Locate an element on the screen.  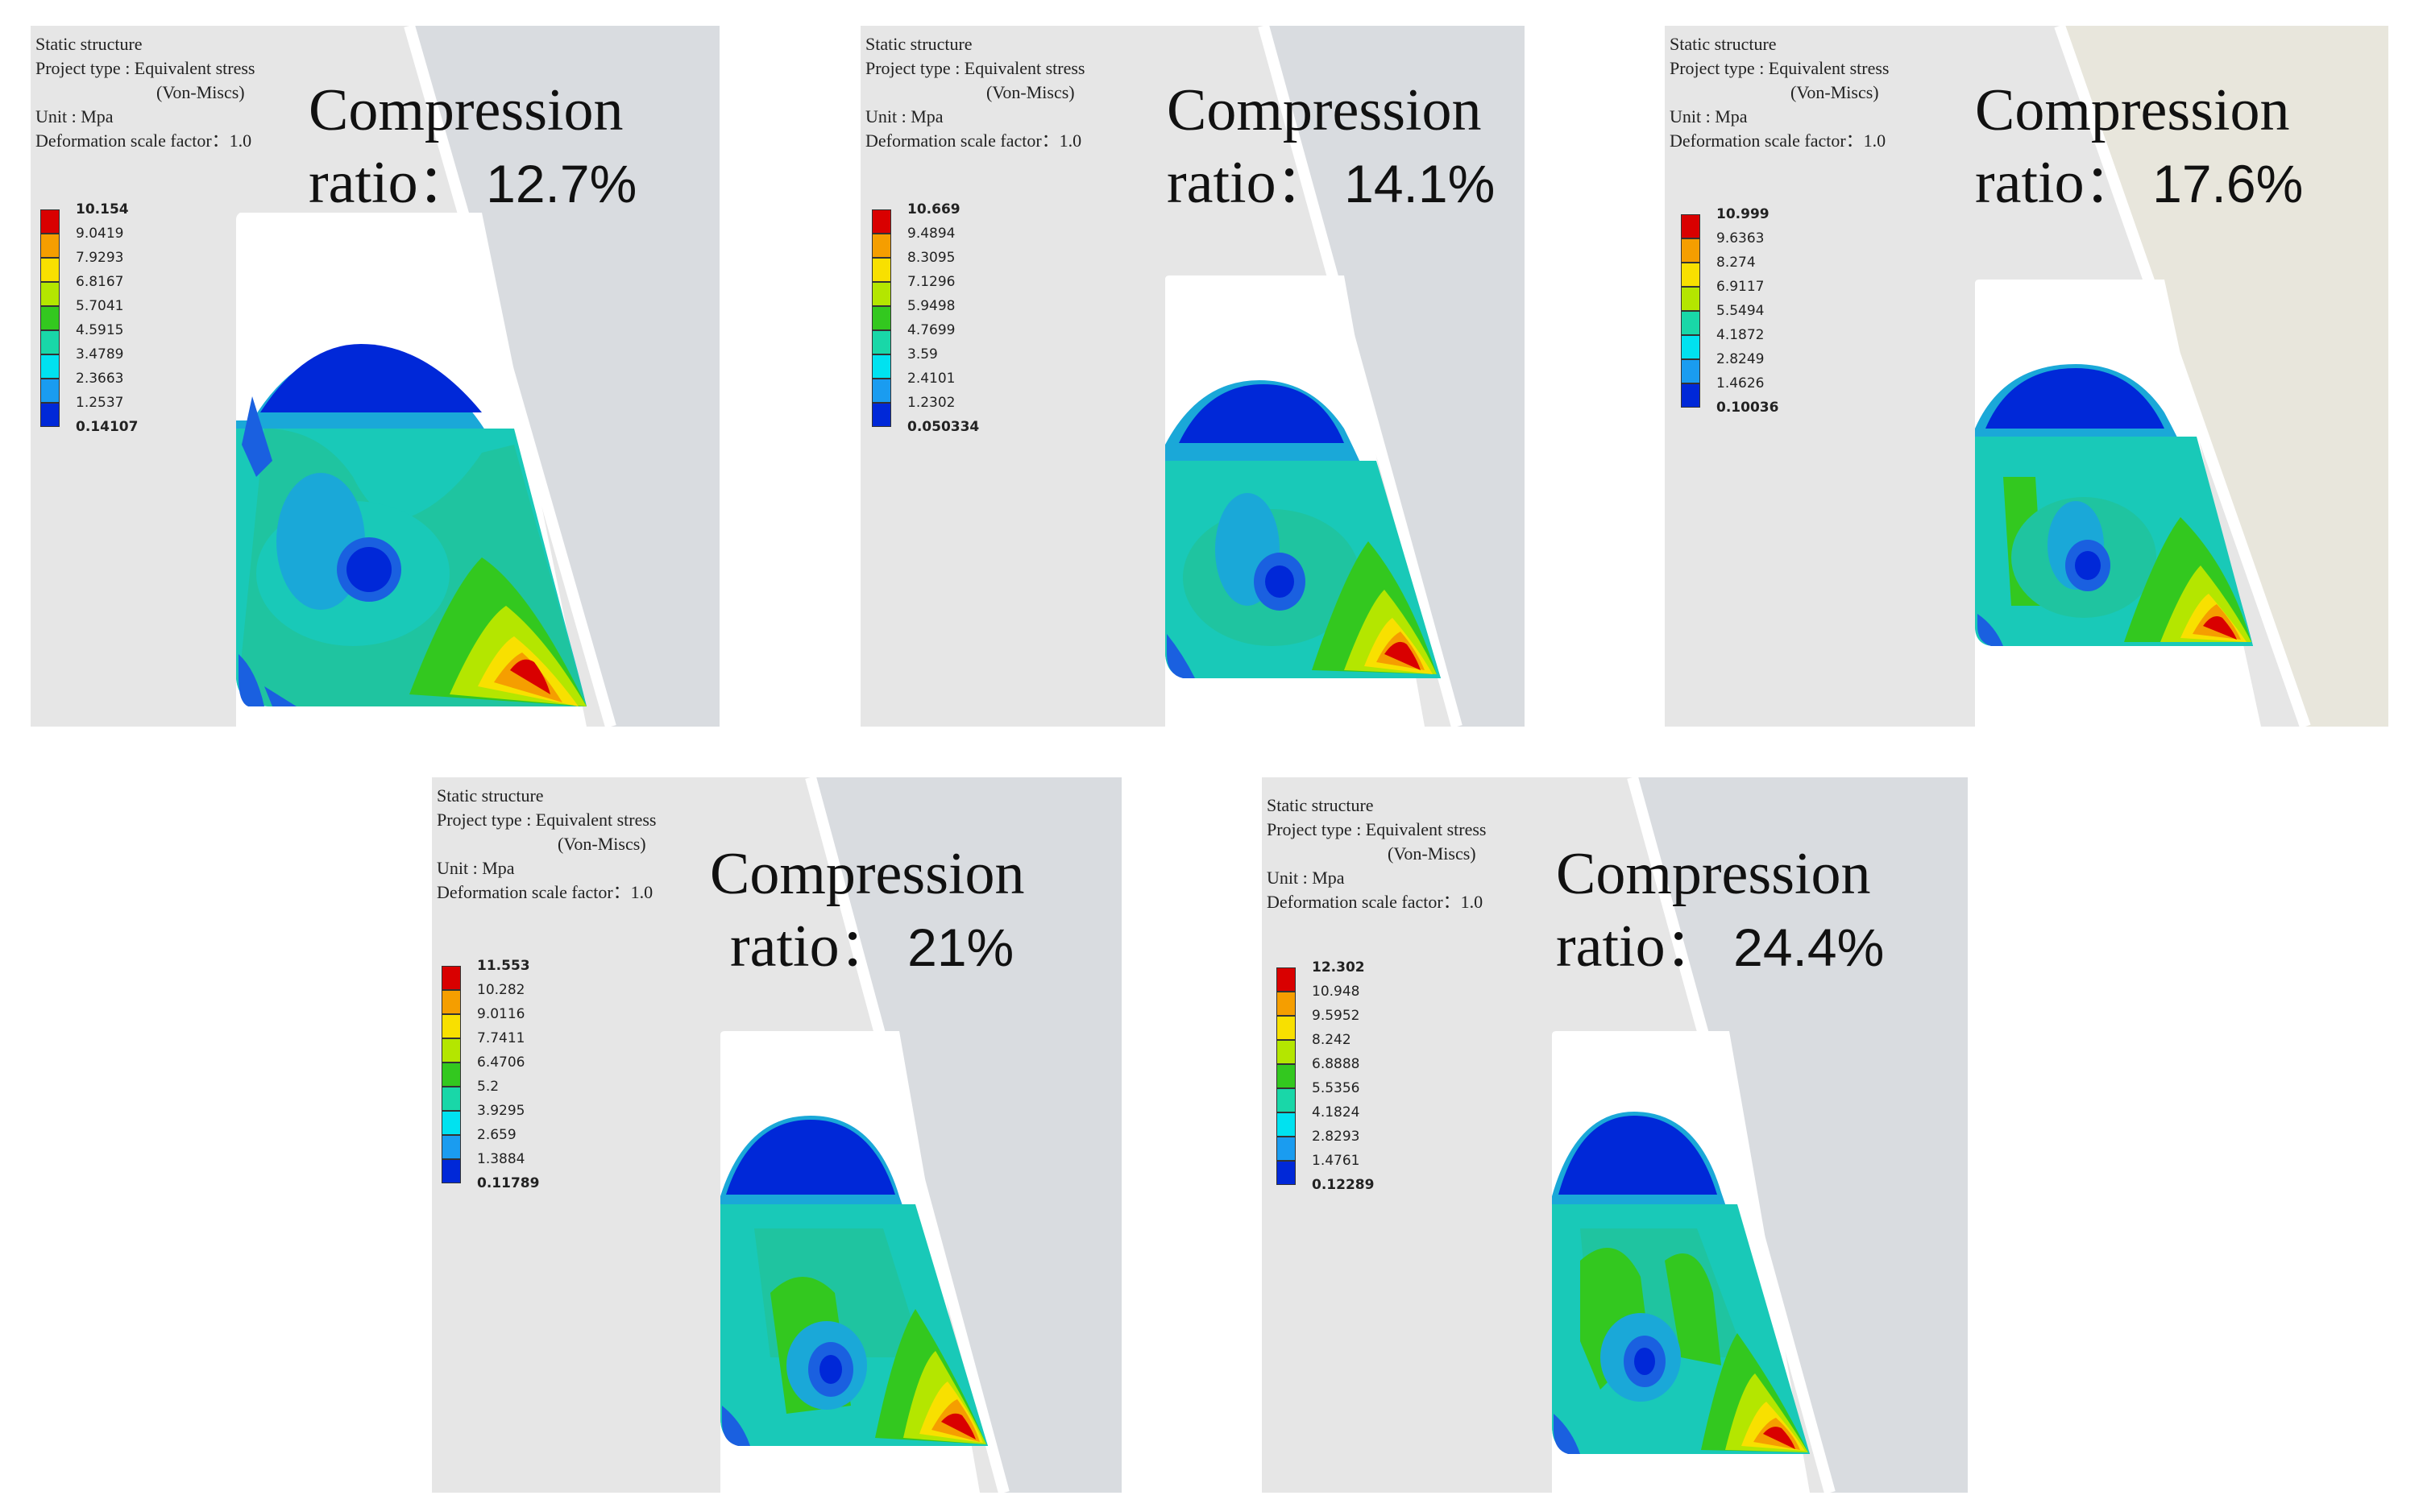
legend-label: 7.7411 is located at coordinates (501, 1038).